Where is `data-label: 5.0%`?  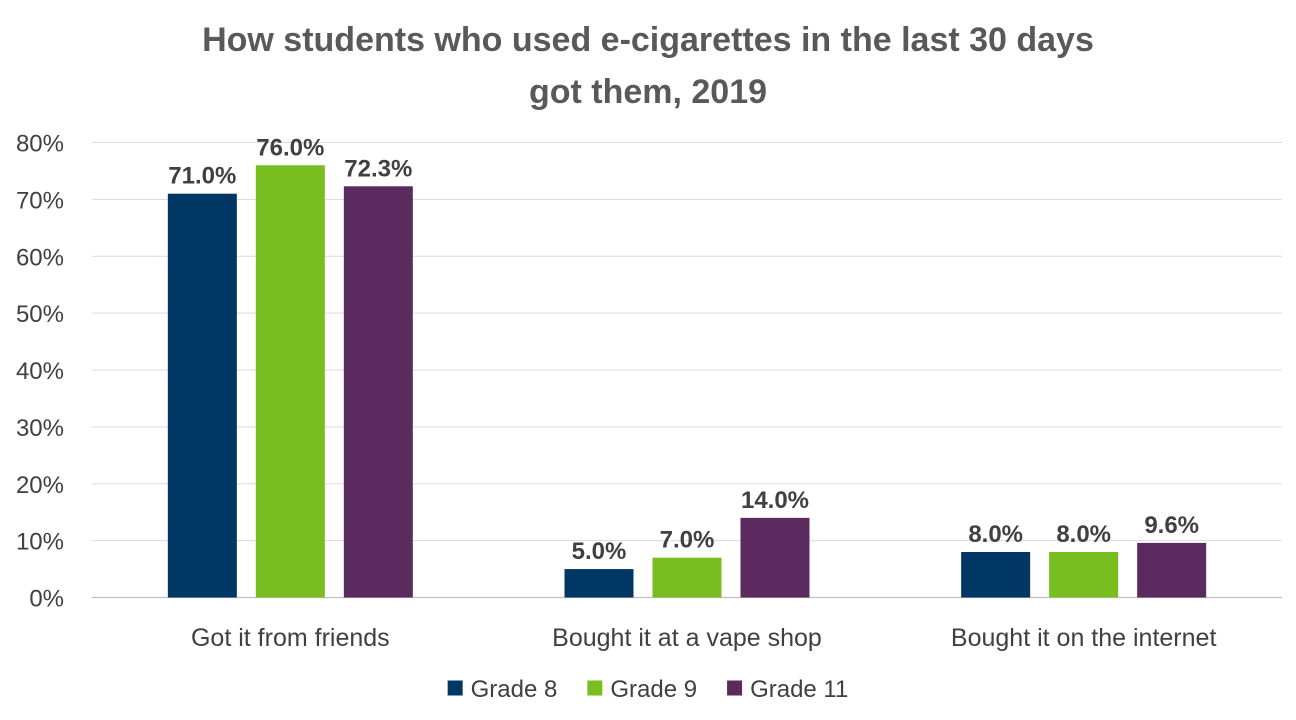
data-label: 5.0% is located at coordinates (599, 551).